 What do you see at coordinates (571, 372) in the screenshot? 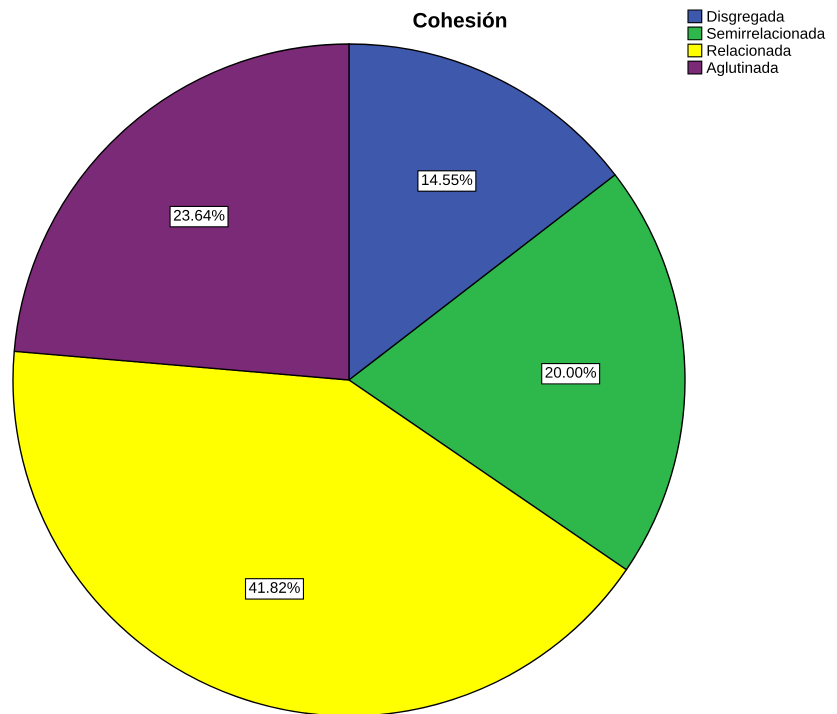
I see `data-label: 20.00%` at bounding box center [571, 372].